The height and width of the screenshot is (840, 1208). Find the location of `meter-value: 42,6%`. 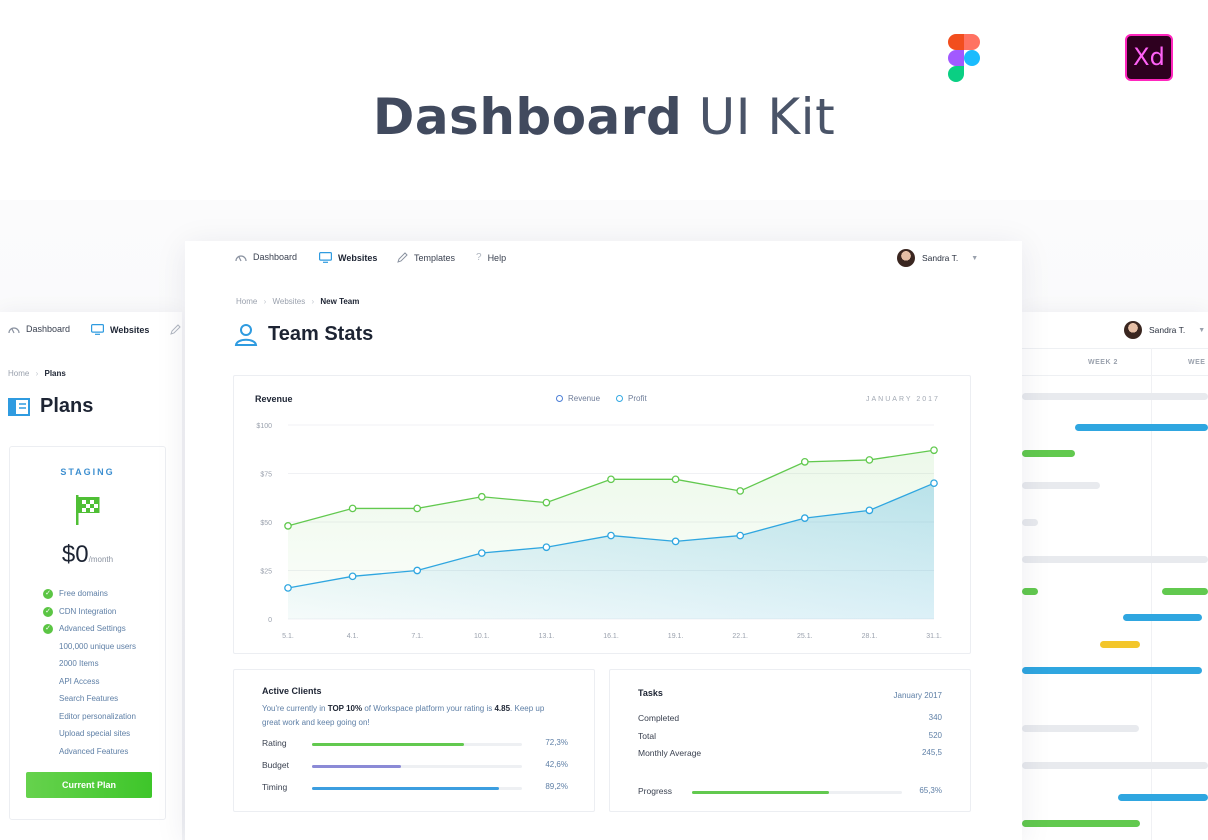

meter-value: 42,6% is located at coordinates (556, 764).